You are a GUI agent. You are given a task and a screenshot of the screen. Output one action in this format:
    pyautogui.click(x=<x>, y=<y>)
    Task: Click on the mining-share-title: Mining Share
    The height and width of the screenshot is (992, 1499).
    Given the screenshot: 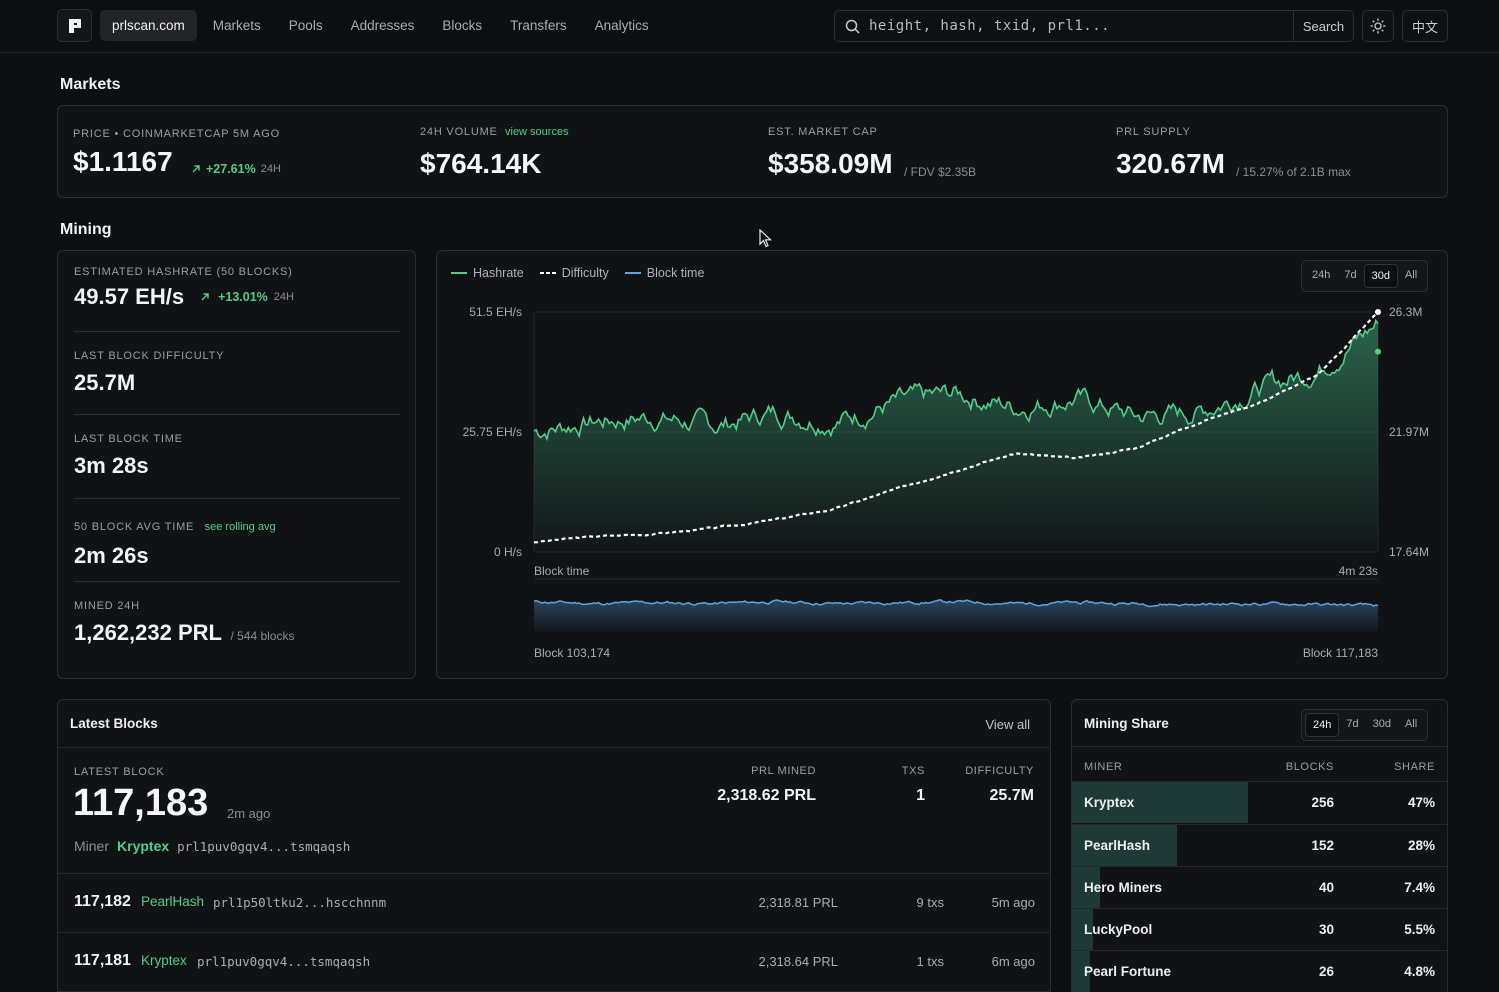 What is the action you would take?
    pyautogui.click(x=1126, y=723)
    